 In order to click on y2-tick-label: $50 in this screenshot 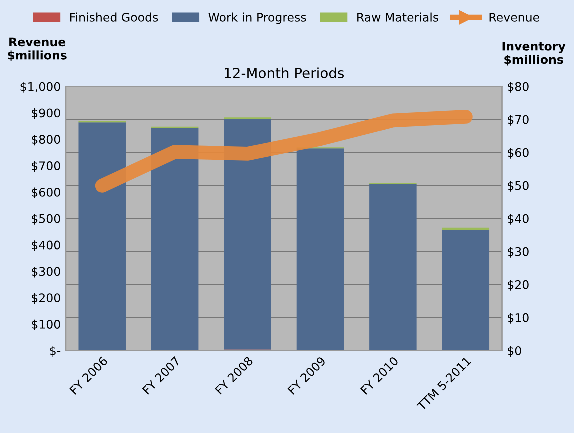, I will do `click(518, 186)`.